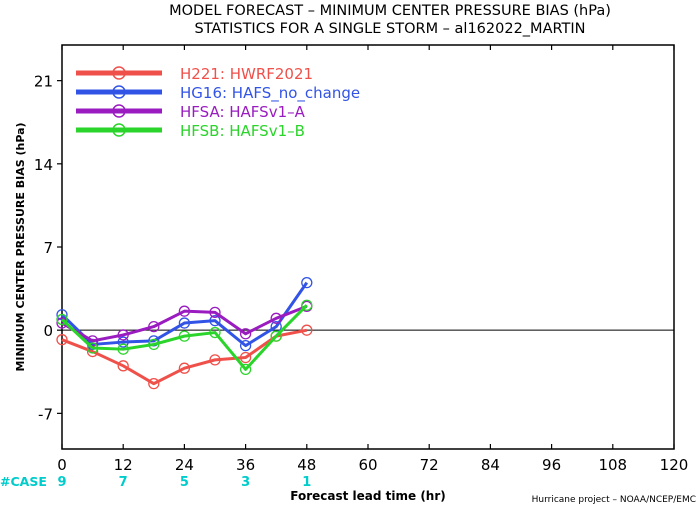 The width and height of the screenshot is (700, 506). I want to click on x-tick-label: 120, so click(674, 465).